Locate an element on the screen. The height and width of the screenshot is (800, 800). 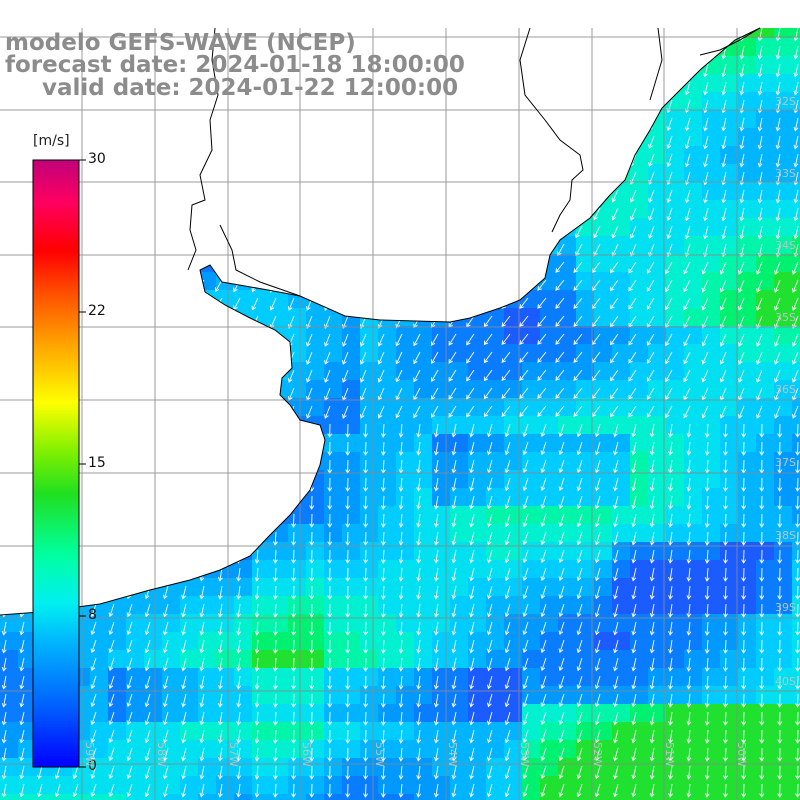
lat-label: 39S is located at coordinates (785, 607).